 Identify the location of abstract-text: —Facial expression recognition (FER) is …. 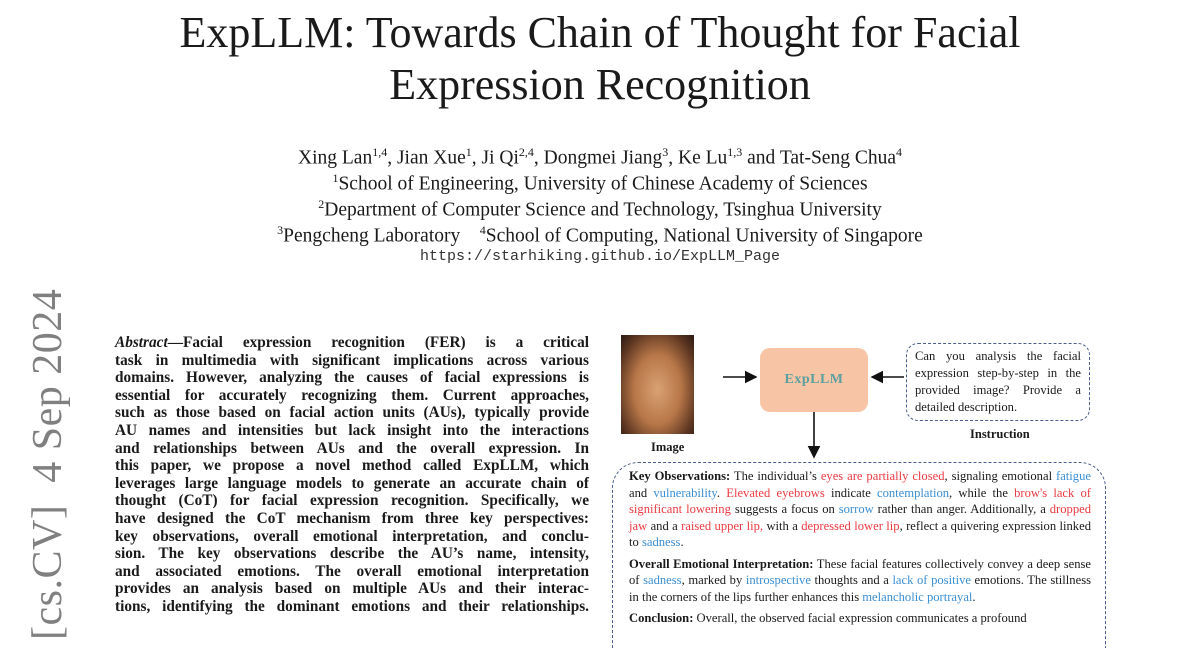
(378, 342).